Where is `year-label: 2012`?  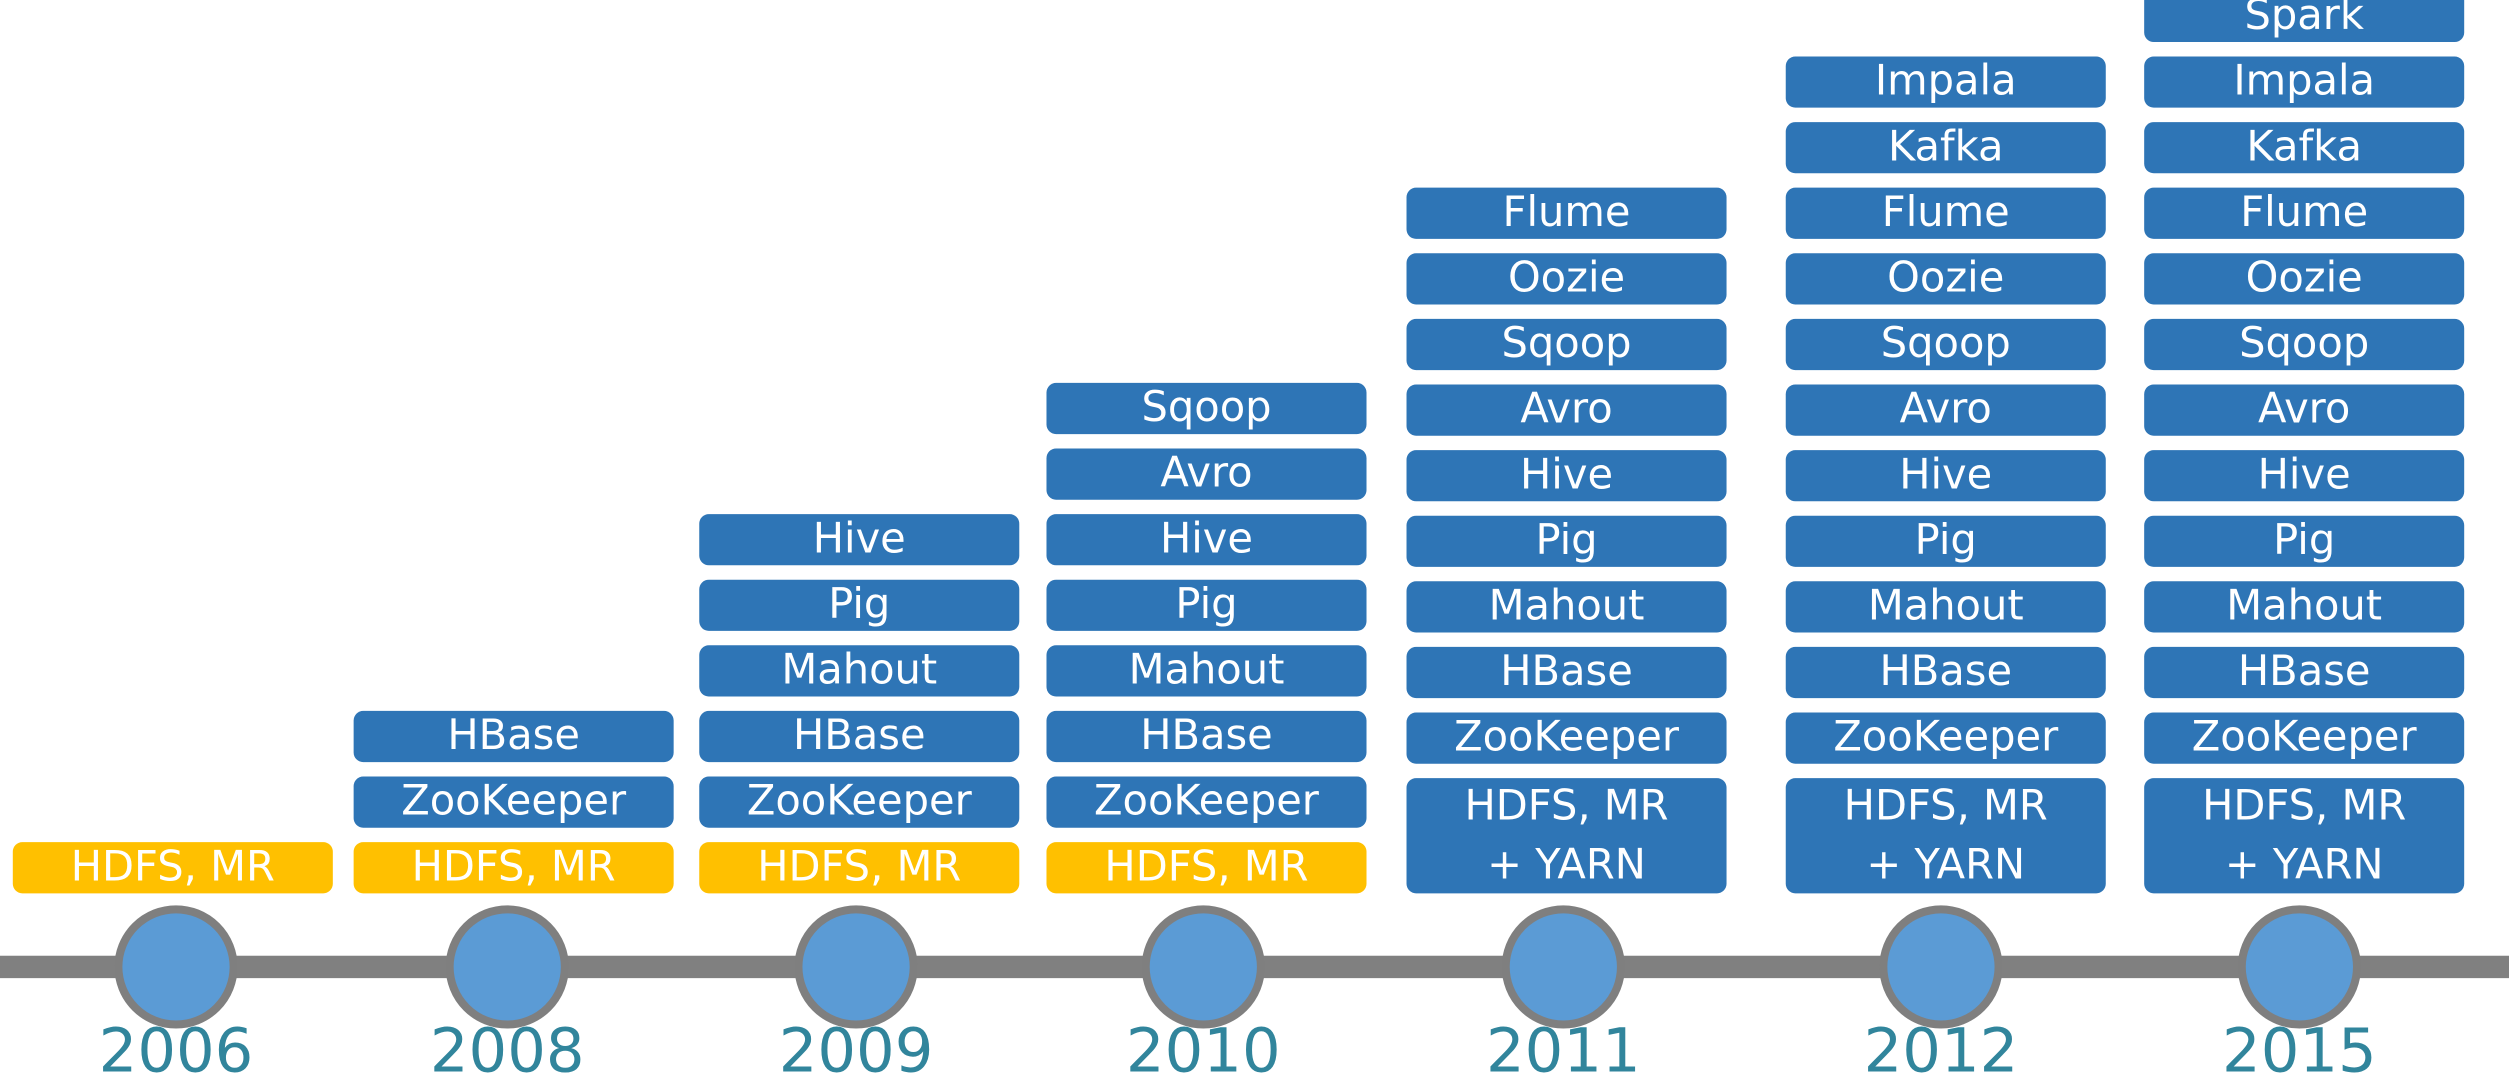
year-label: 2012 is located at coordinates (1941, 1049).